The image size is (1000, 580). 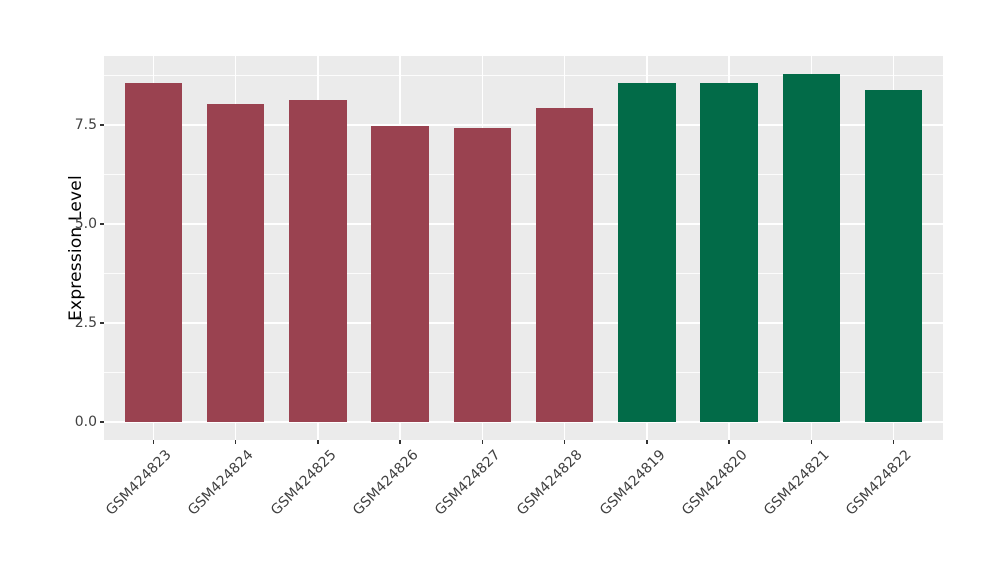 What do you see at coordinates (797, 483) in the screenshot?
I see `x-tick-label: GSM424821` at bounding box center [797, 483].